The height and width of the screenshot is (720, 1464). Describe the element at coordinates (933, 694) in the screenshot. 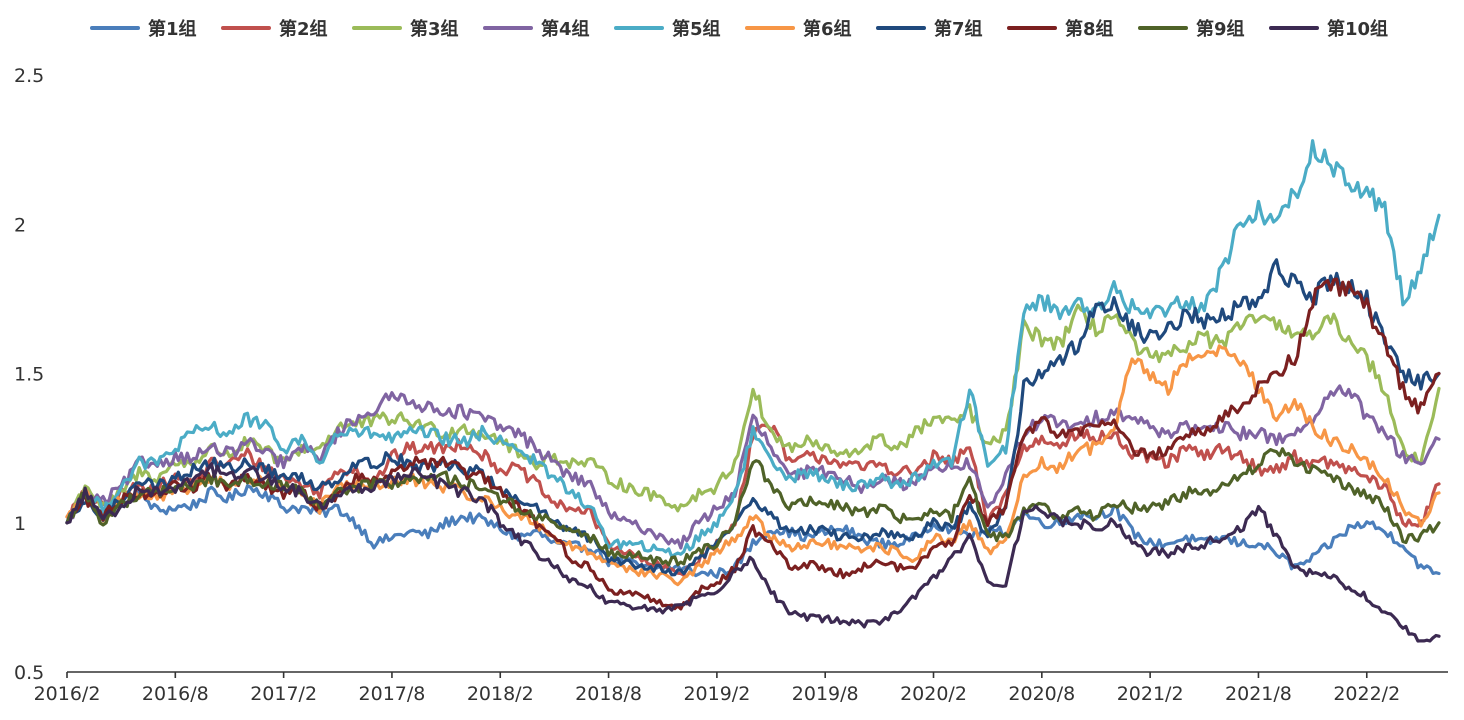

I see `x-tick-label: 2020/2` at that location.